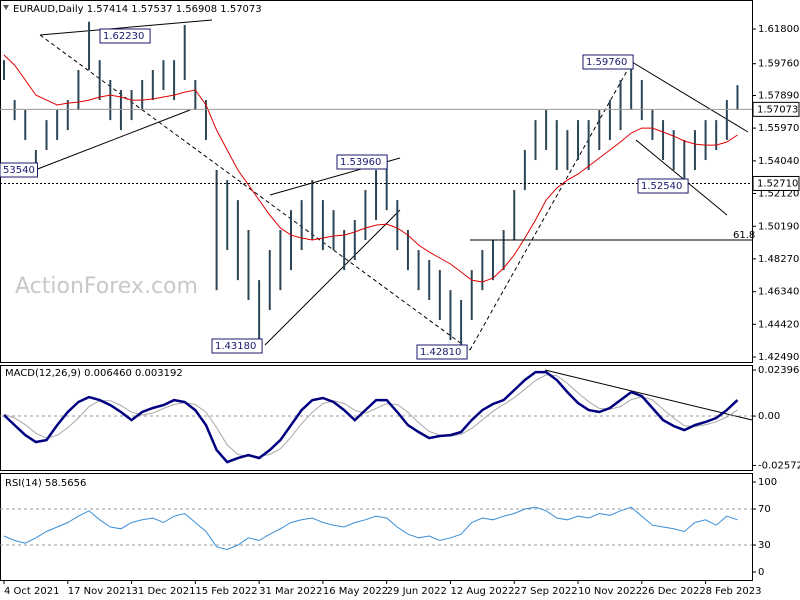 This screenshot has height=600, width=800. I want to click on y-tick-label: 1.55970, so click(778, 128).